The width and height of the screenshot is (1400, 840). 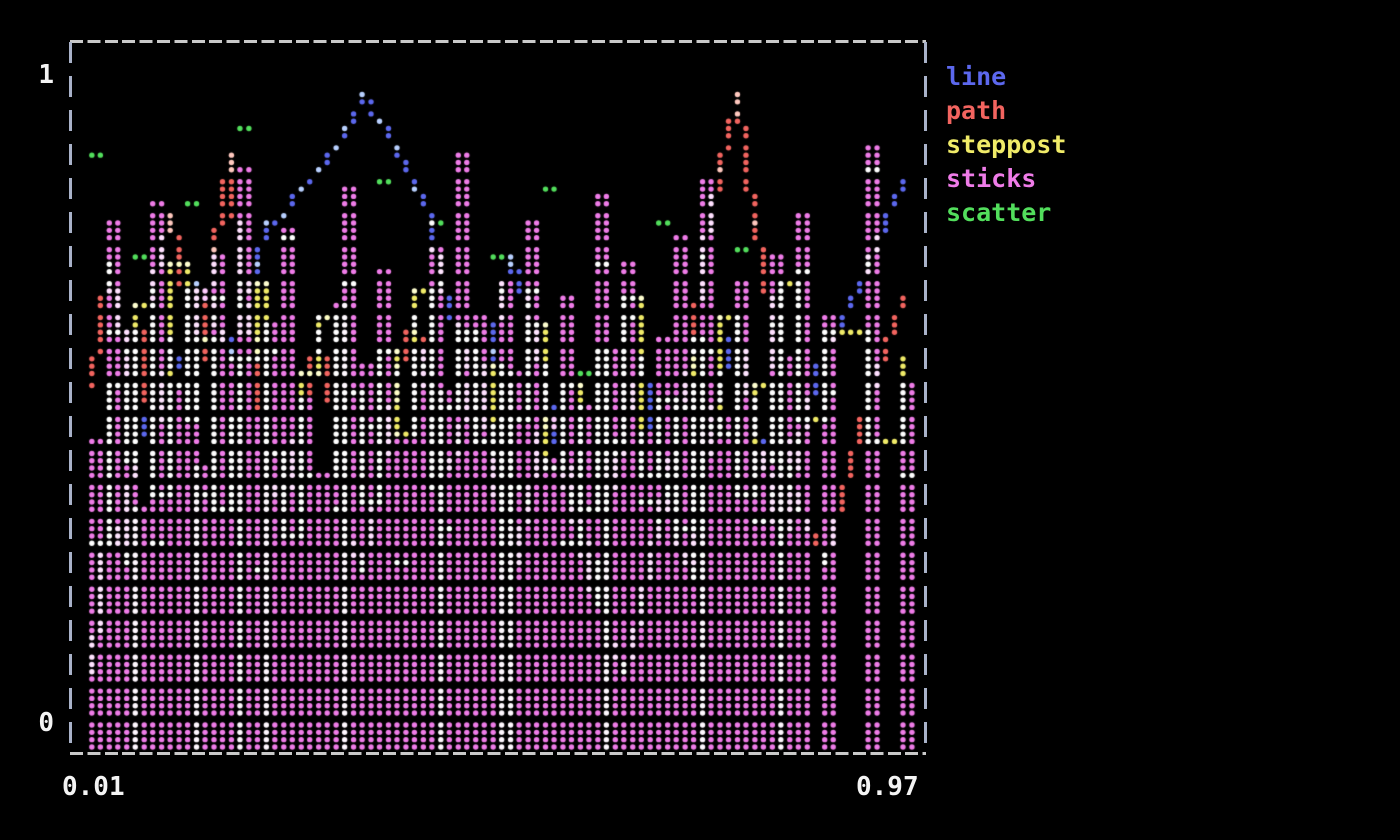 I want to click on legend-item-sticks: sticks, so click(x=991, y=178).